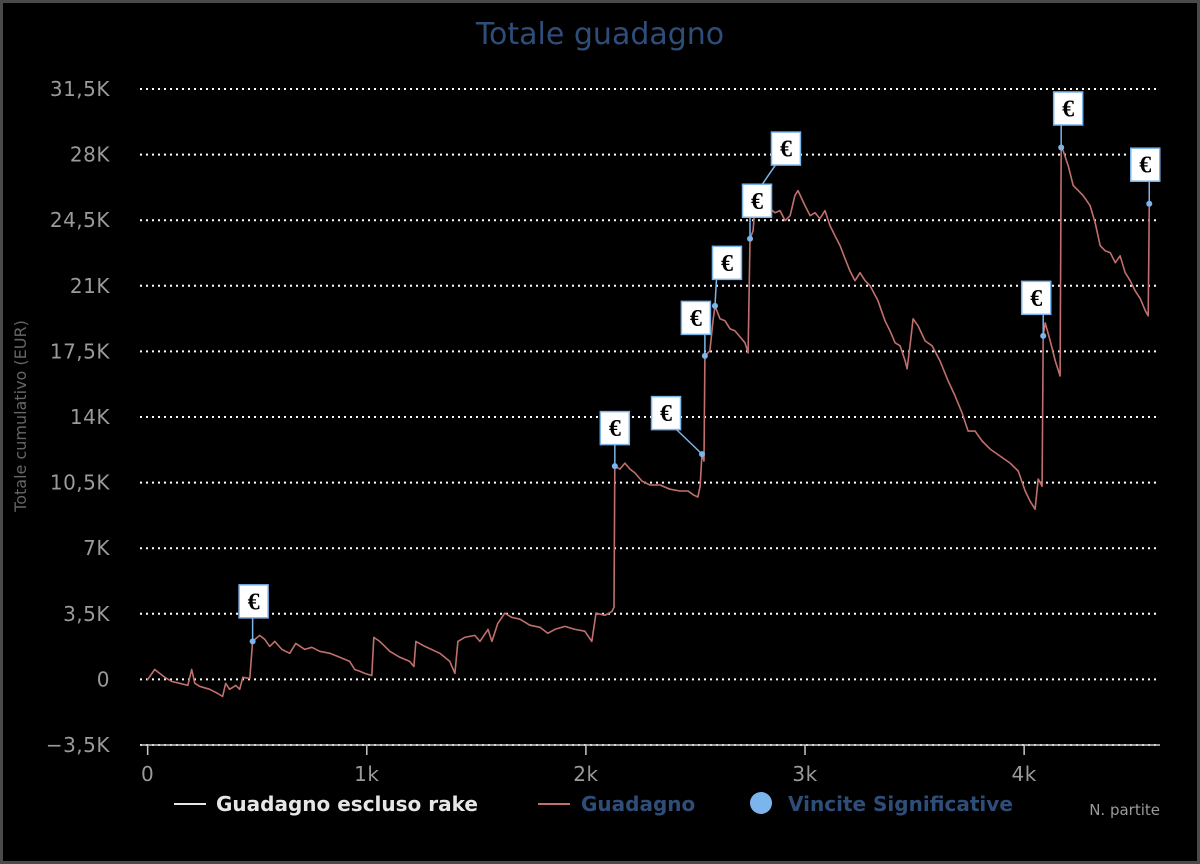 This screenshot has height=864, width=1200. Describe the element at coordinates (638, 804) in the screenshot. I see `legend-label: Guadagno` at that location.